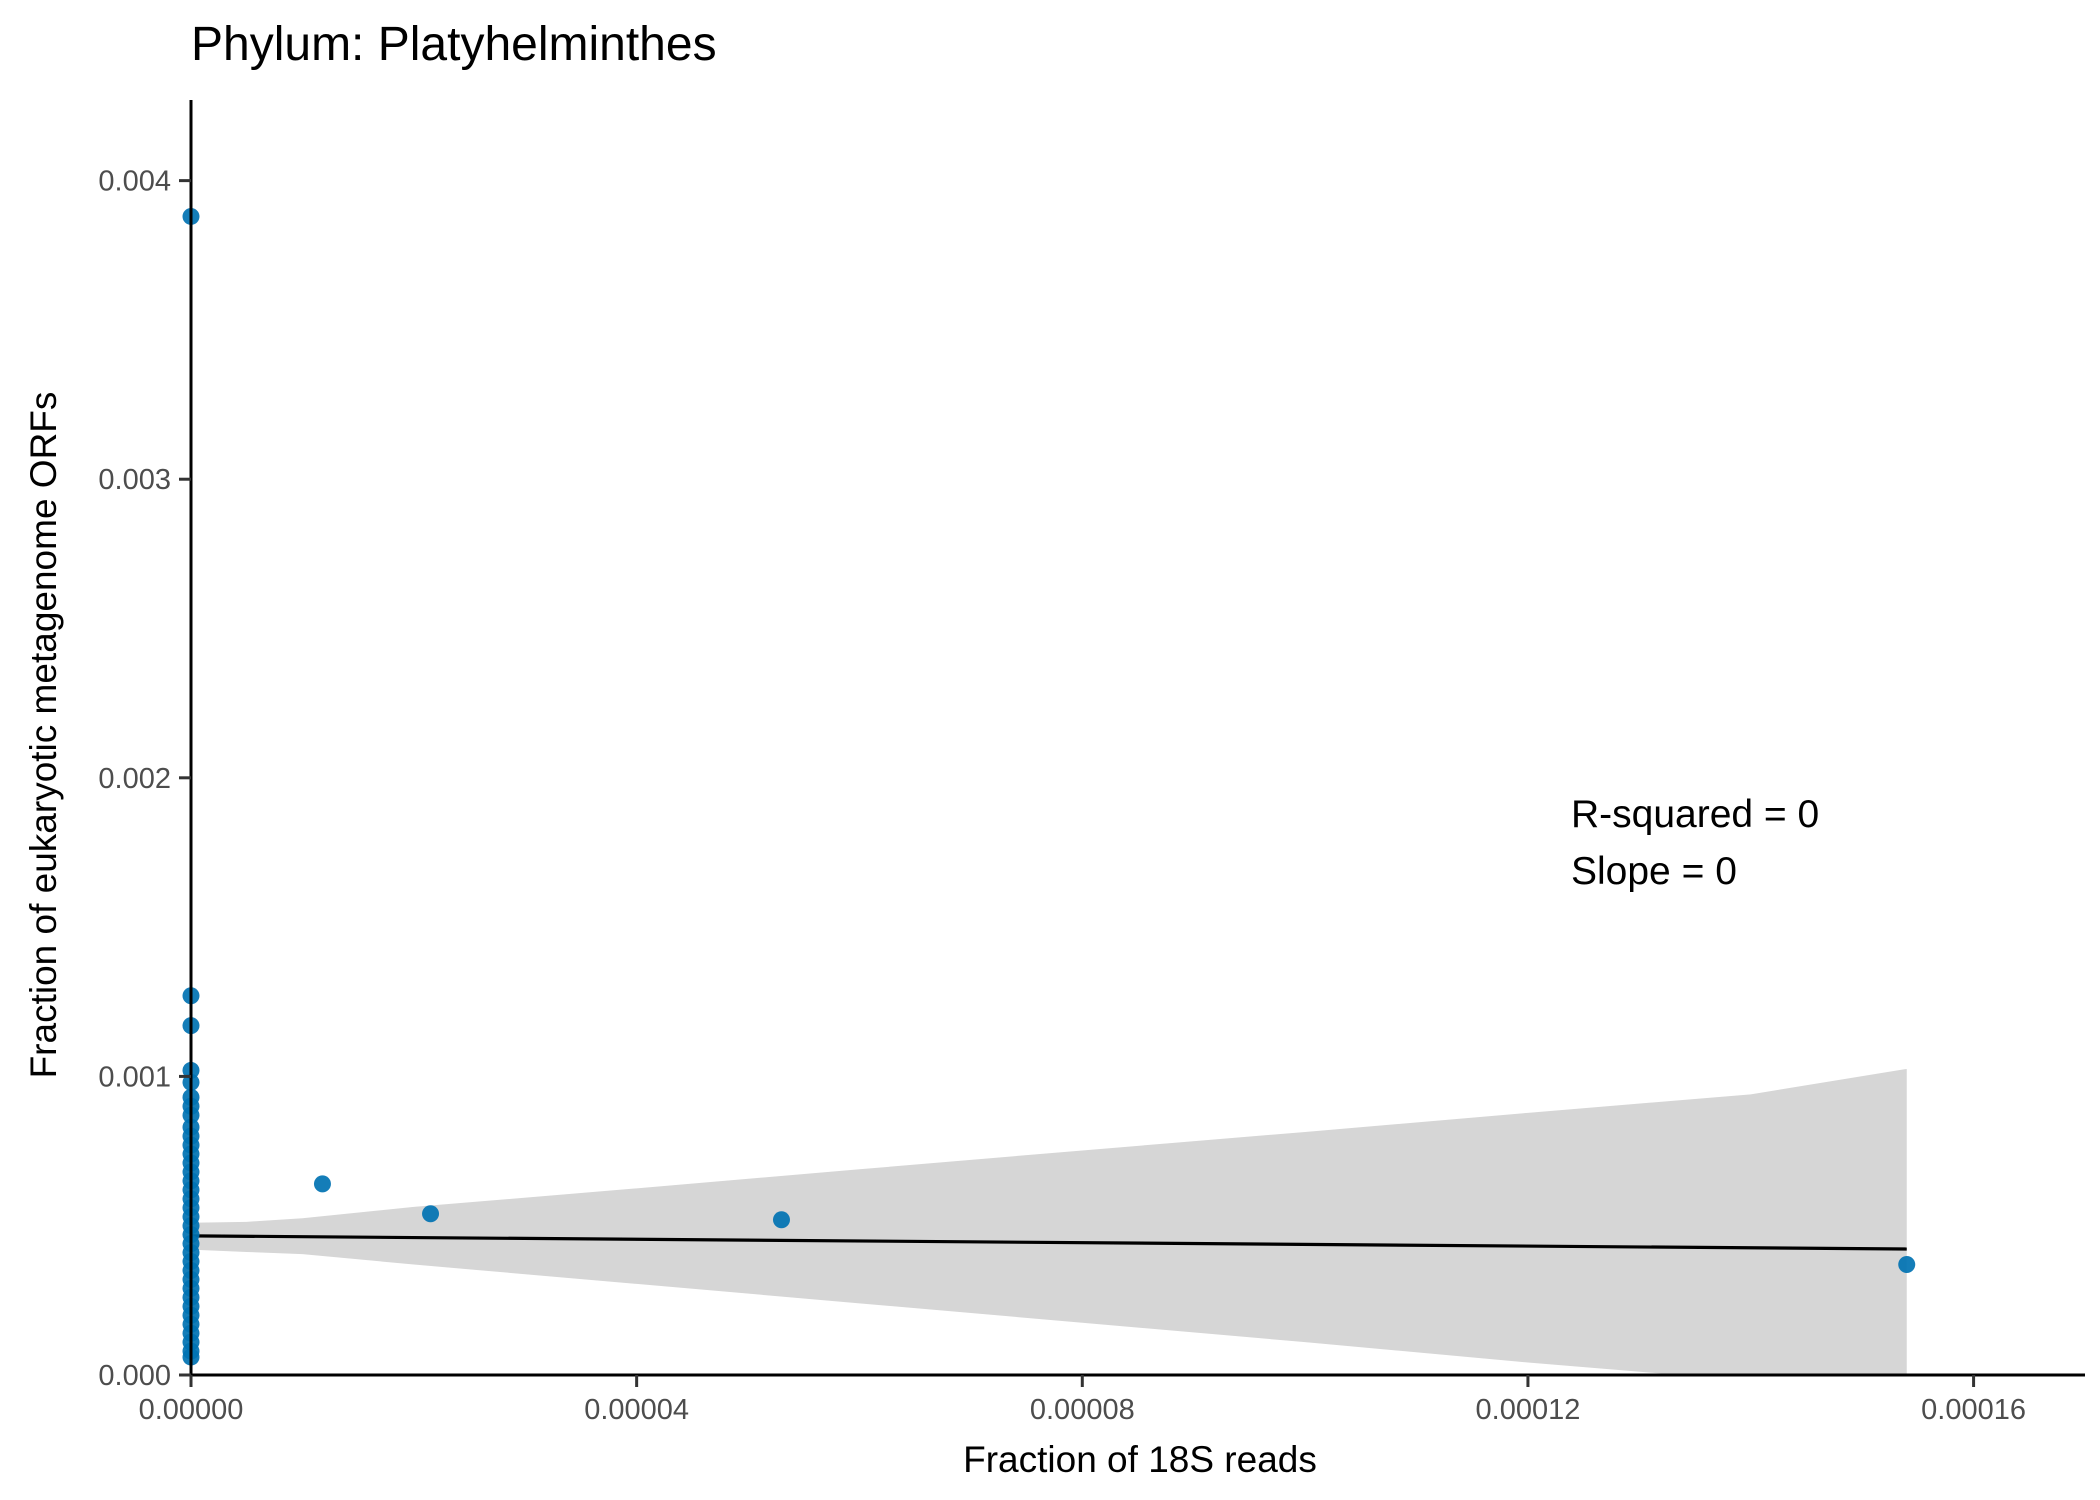 This screenshot has width=2100, height=1500. Describe the element at coordinates (134, 1077) in the screenshot. I see `y-tick-label: 0.001` at that location.